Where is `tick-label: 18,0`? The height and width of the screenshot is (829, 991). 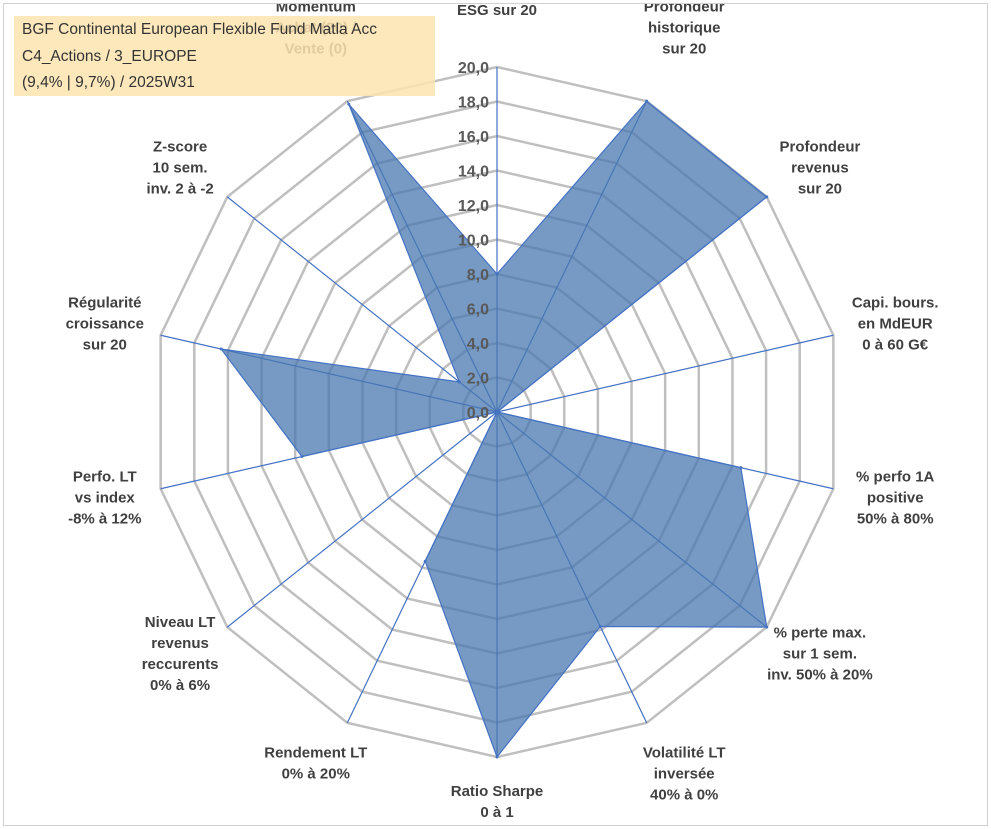
tick-label: 18,0 is located at coordinates (473, 103).